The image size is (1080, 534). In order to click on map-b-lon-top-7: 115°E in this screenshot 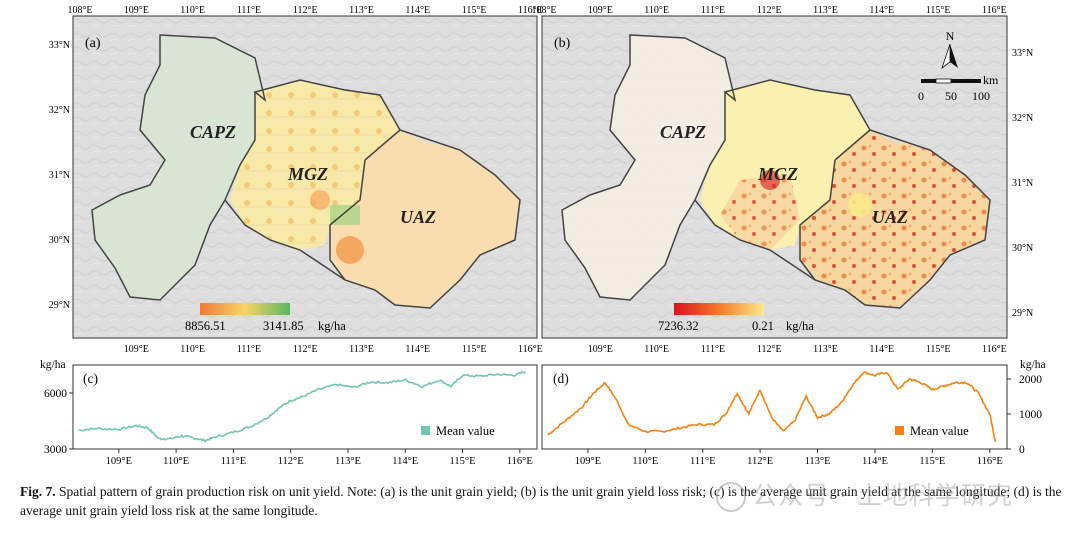, I will do `click(938, 10)`.